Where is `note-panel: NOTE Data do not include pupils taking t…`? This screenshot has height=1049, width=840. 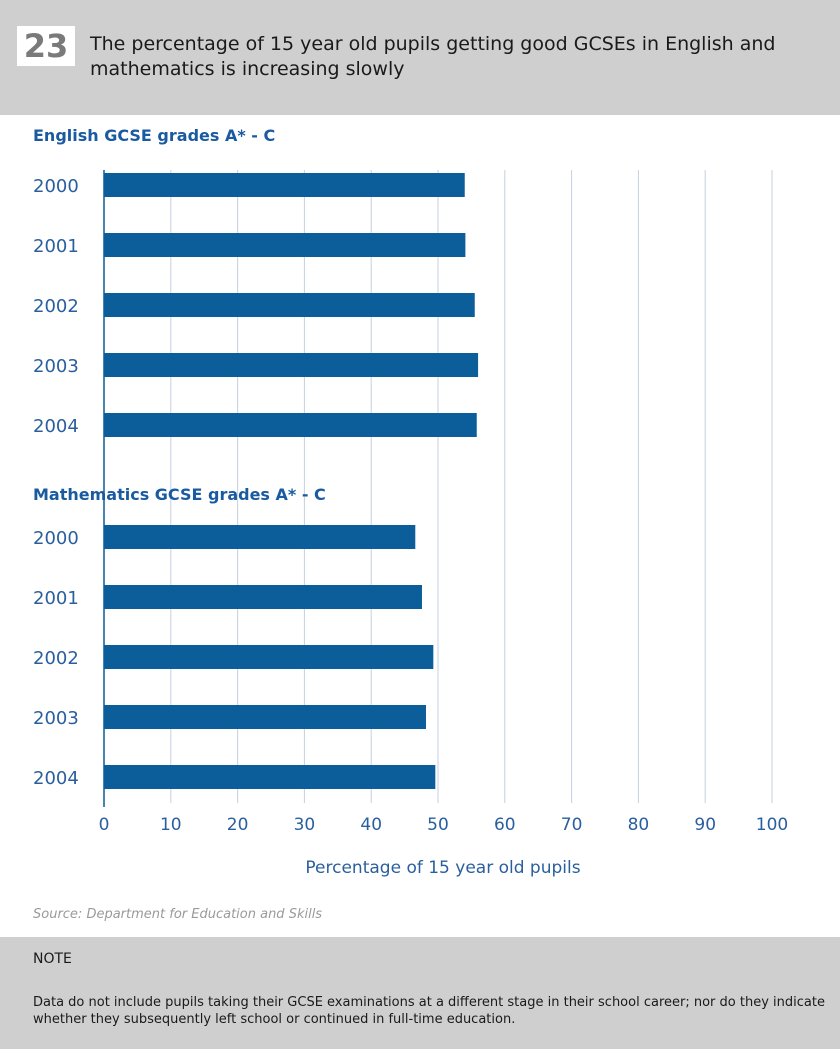
note-panel: NOTE Data do not include pupils taking t… is located at coordinates (420, 993).